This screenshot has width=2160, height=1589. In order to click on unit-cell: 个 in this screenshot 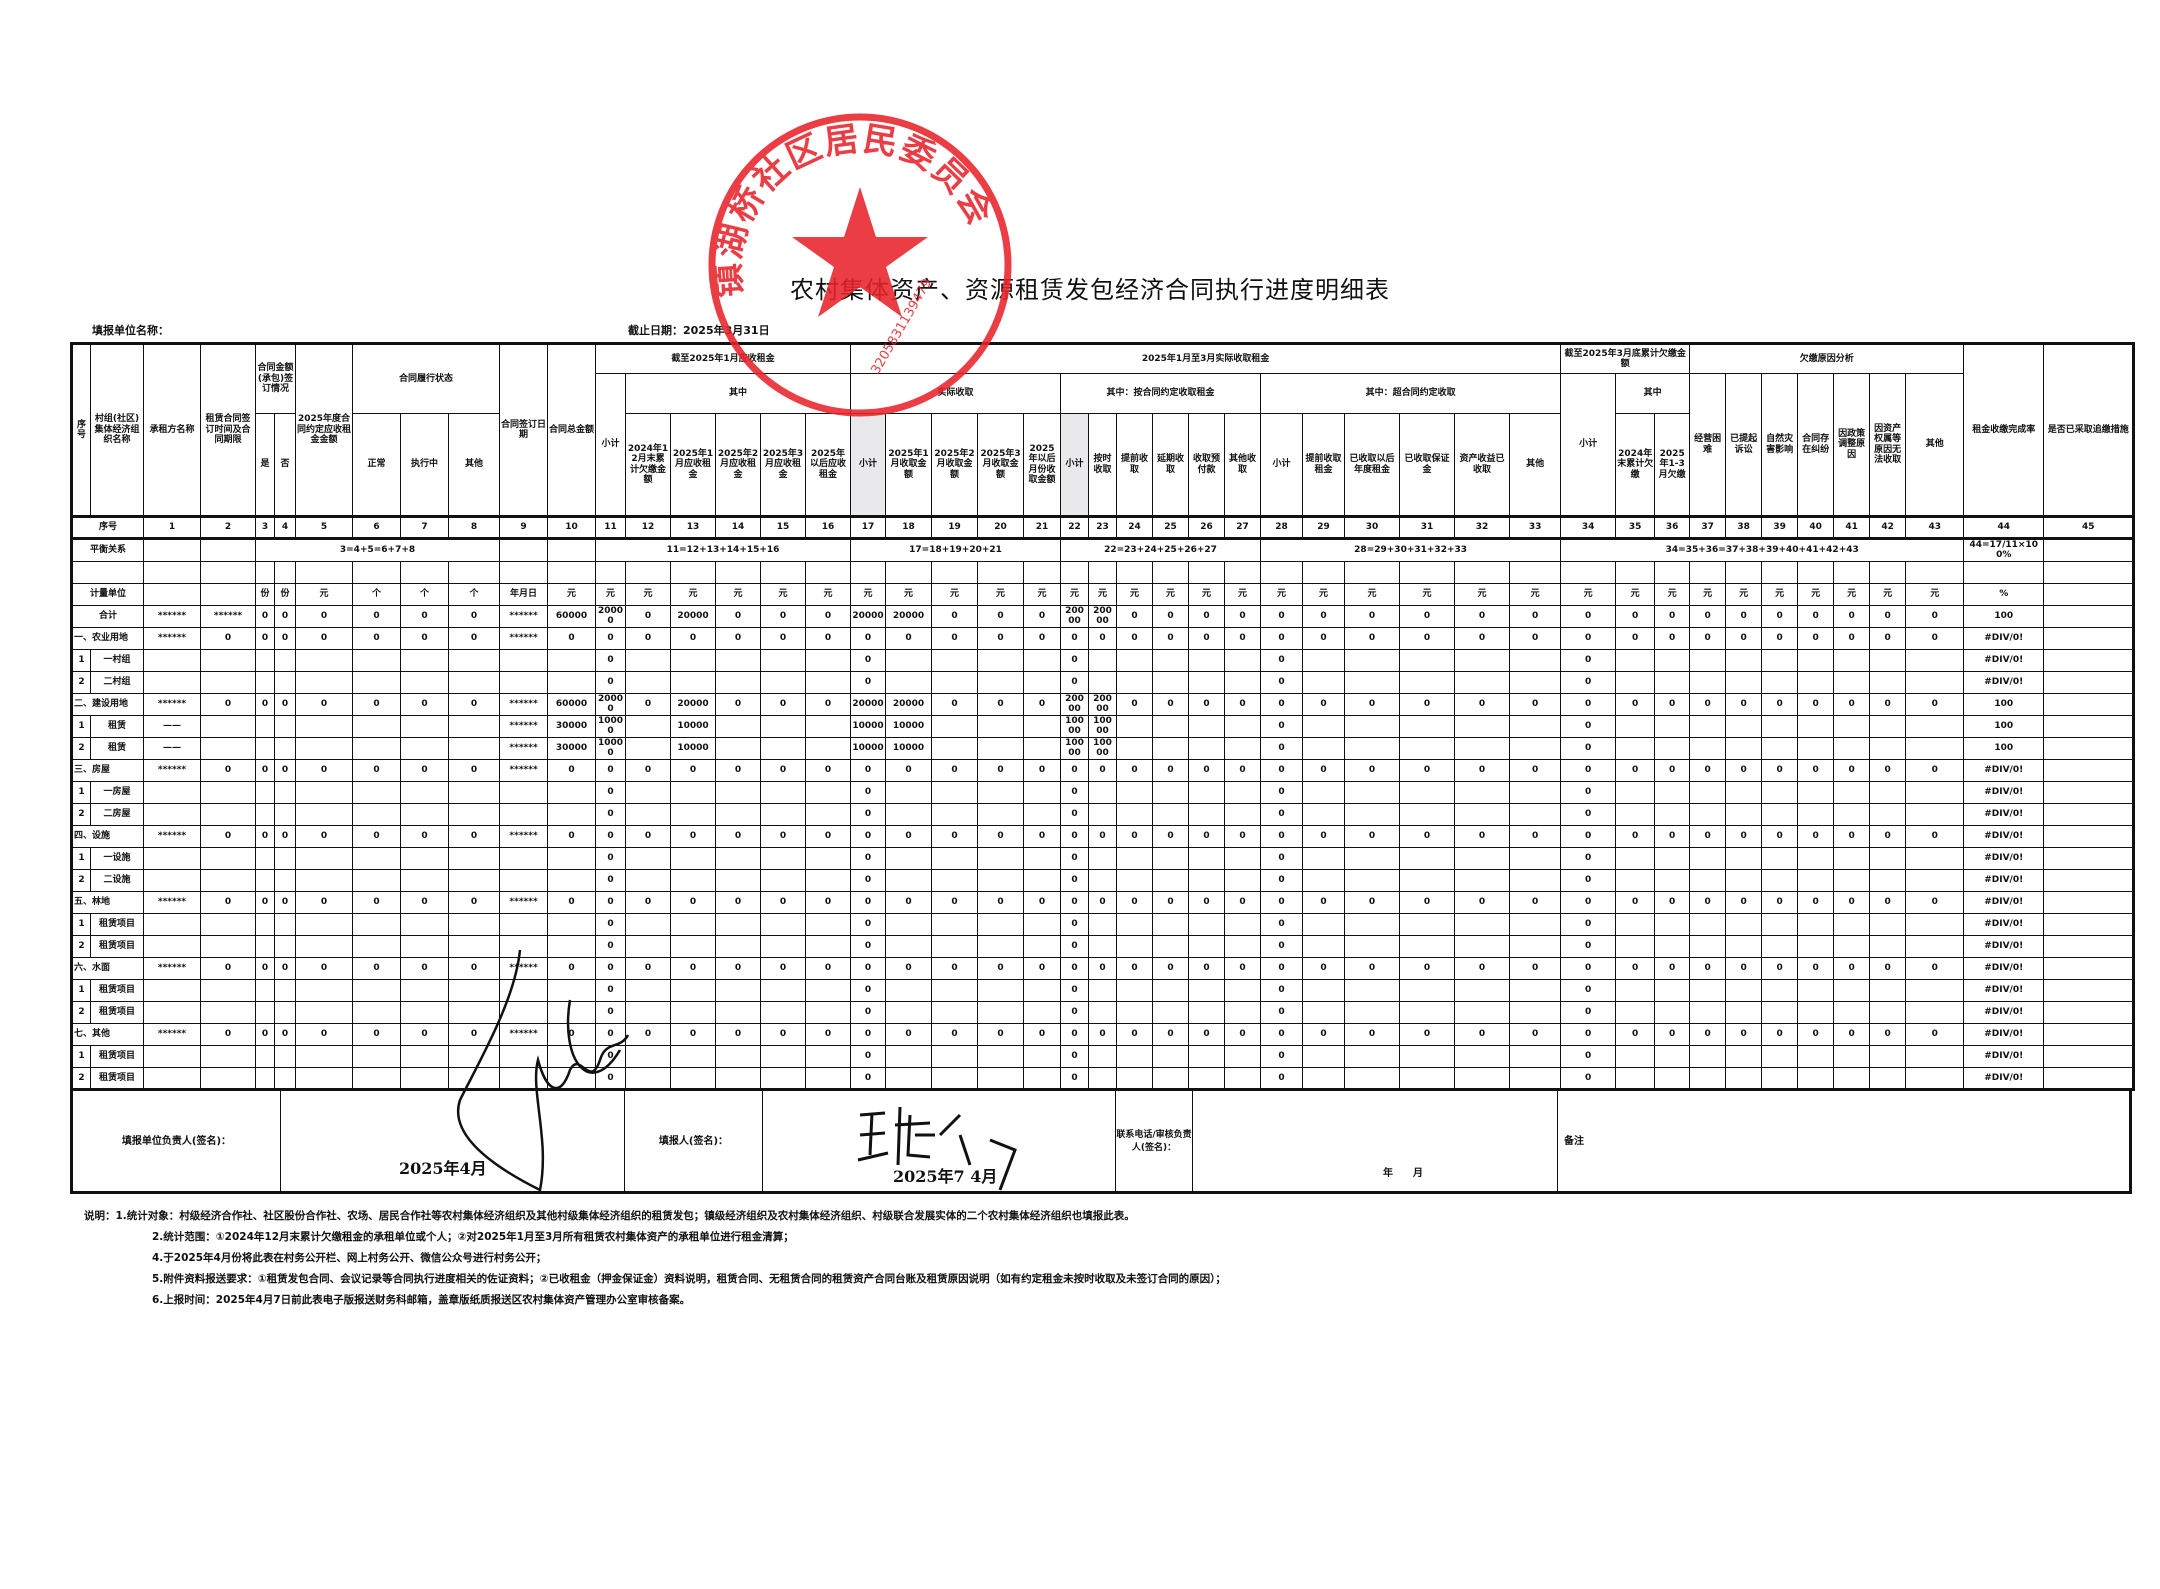, I will do `click(377, 594)`.